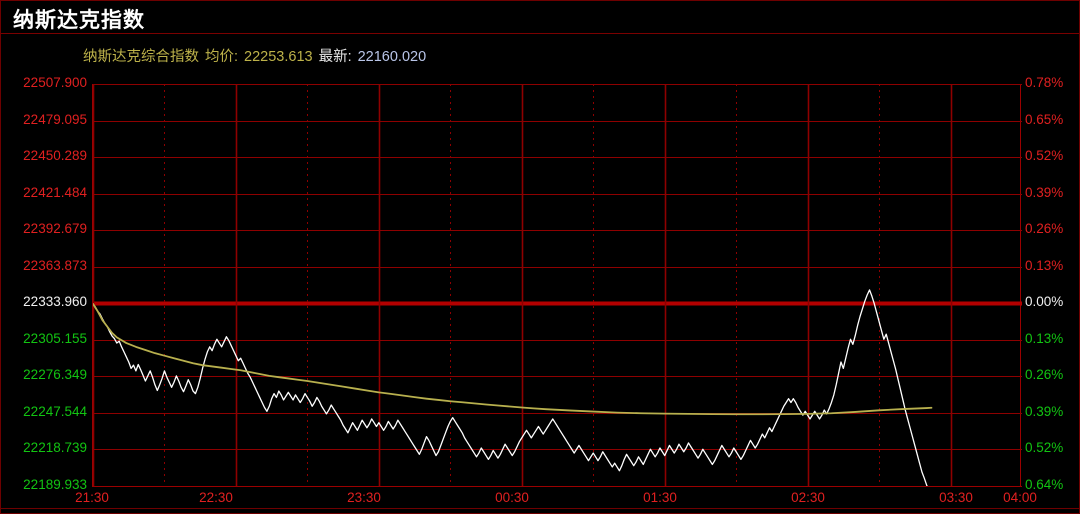 This screenshot has height=514, width=1080. Describe the element at coordinates (55, 411) in the screenshot. I see `y-axis-left-tick: 22247.544` at that location.